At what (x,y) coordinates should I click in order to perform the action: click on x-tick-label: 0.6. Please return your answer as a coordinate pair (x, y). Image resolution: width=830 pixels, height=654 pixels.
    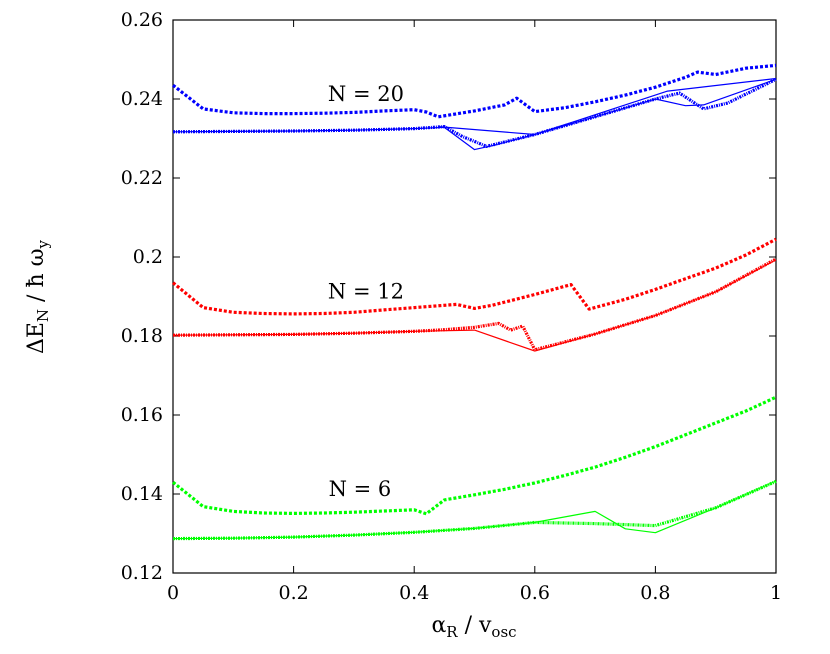
    Looking at the image, I should click on (535, 593).